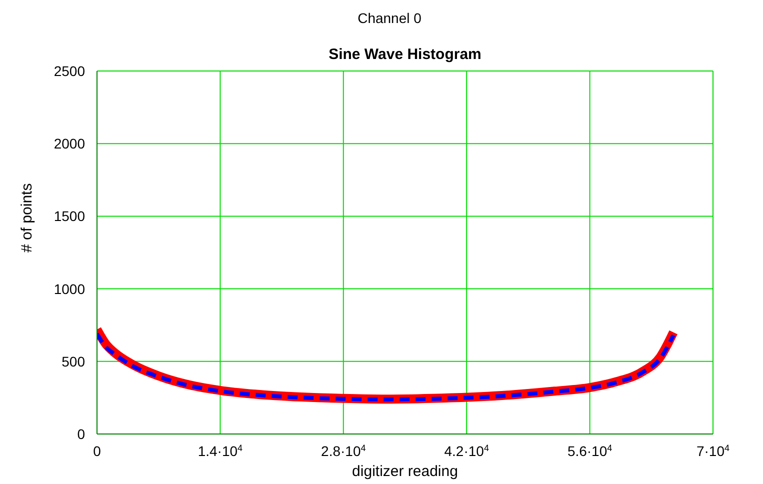 The image size is (763, 484). Describe the element at coordinates (70, 288) in the screenshot. I see `y-tick-label: 1000` at that location.